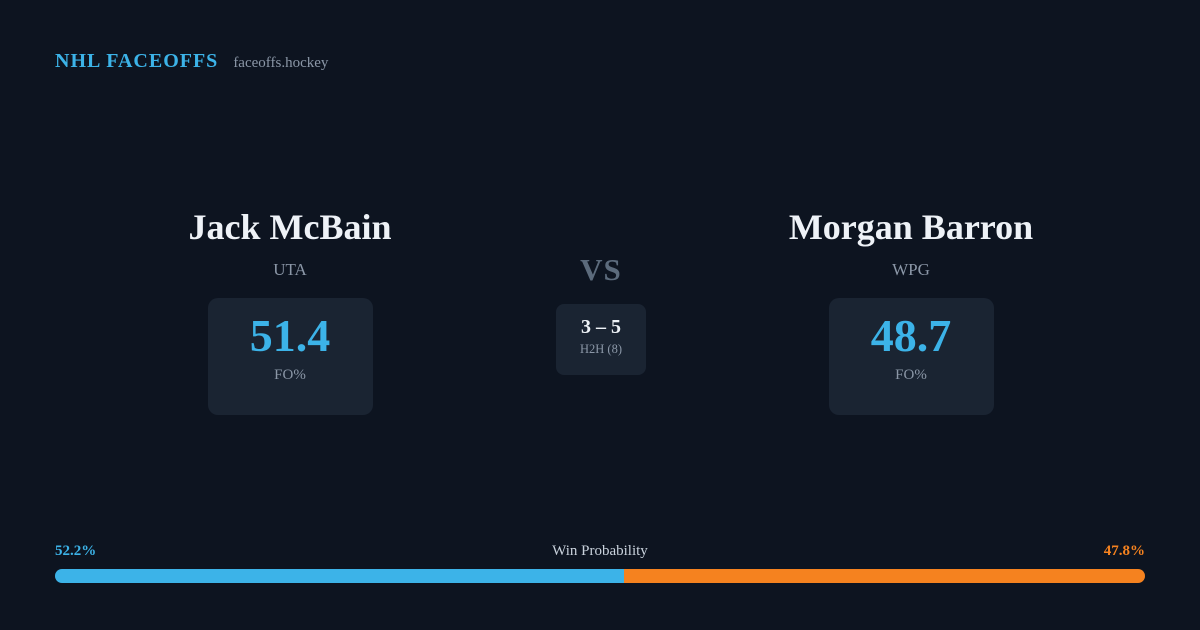  I want to click on player-right-team: WPG, so click(911, 269).